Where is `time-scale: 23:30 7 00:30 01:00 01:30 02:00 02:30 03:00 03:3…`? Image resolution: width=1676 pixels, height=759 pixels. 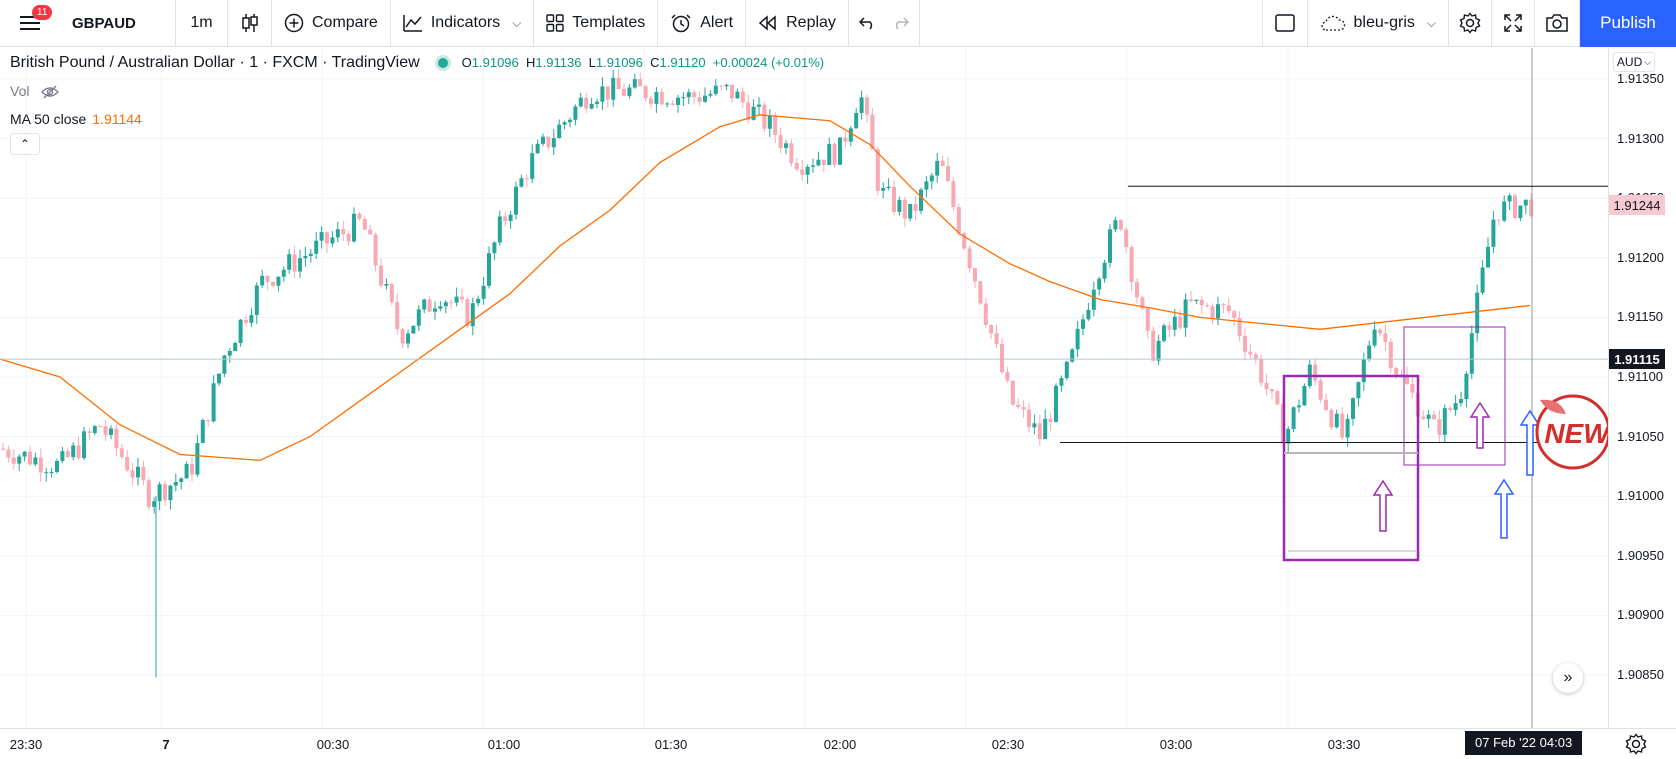 time-scale: 23:30 7 00:30 01:00 01:30 02:00 02:30 03:00 03:3… is located at coordinates (838, 743).